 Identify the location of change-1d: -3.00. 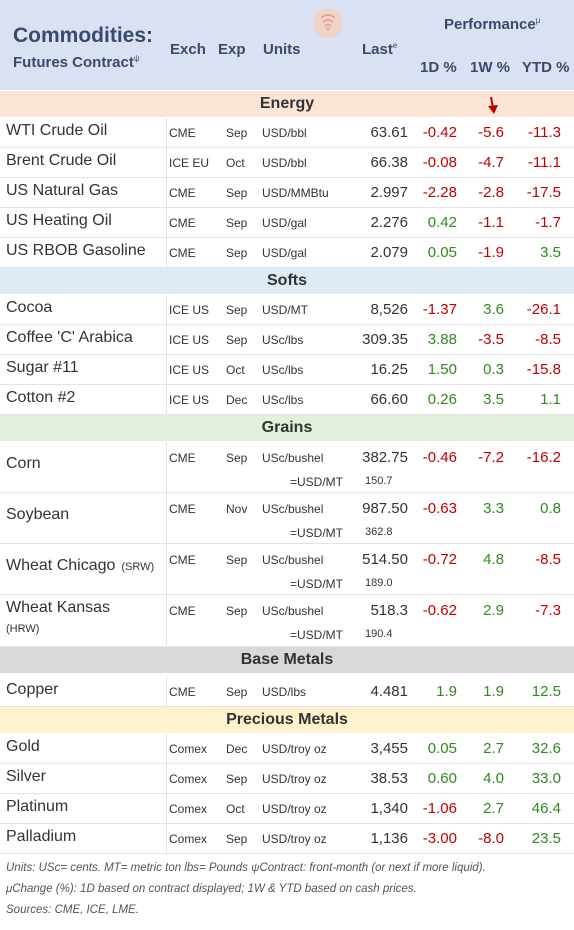
(439, 838).